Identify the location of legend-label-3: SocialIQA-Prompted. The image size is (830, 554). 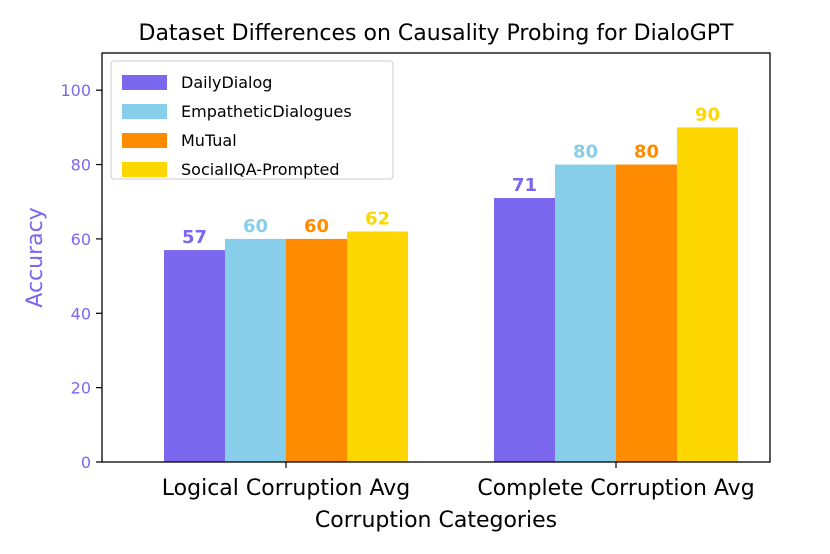
(260, 169).